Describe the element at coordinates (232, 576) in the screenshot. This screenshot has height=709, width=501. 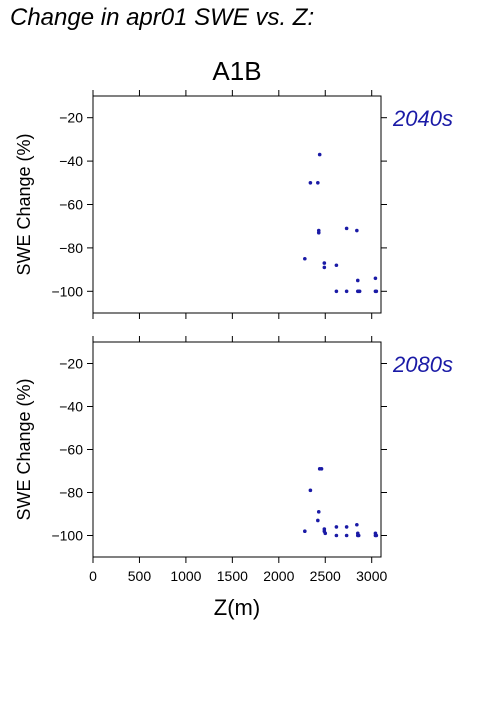
I see `x-tick-label: 1500` at that location.